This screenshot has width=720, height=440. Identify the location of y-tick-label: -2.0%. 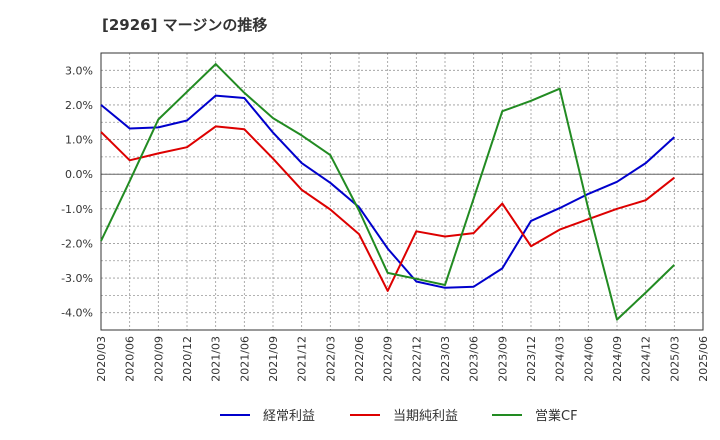
(77, 243).